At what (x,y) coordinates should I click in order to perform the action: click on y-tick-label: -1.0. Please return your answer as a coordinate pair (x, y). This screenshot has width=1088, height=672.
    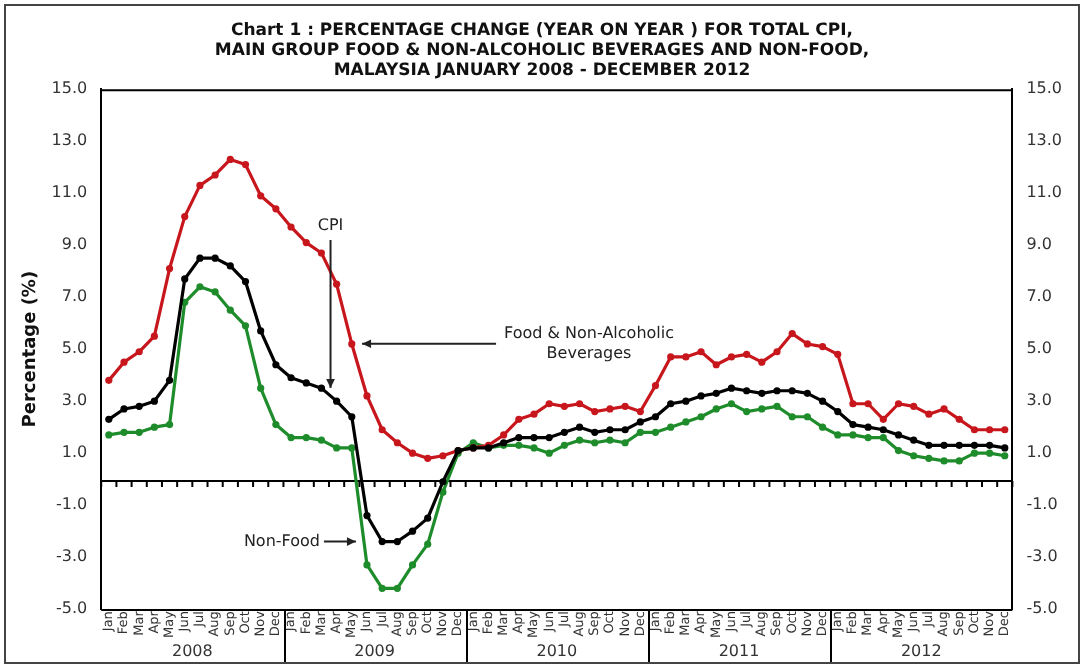
    Looking at the image, I should click on (72, 504).